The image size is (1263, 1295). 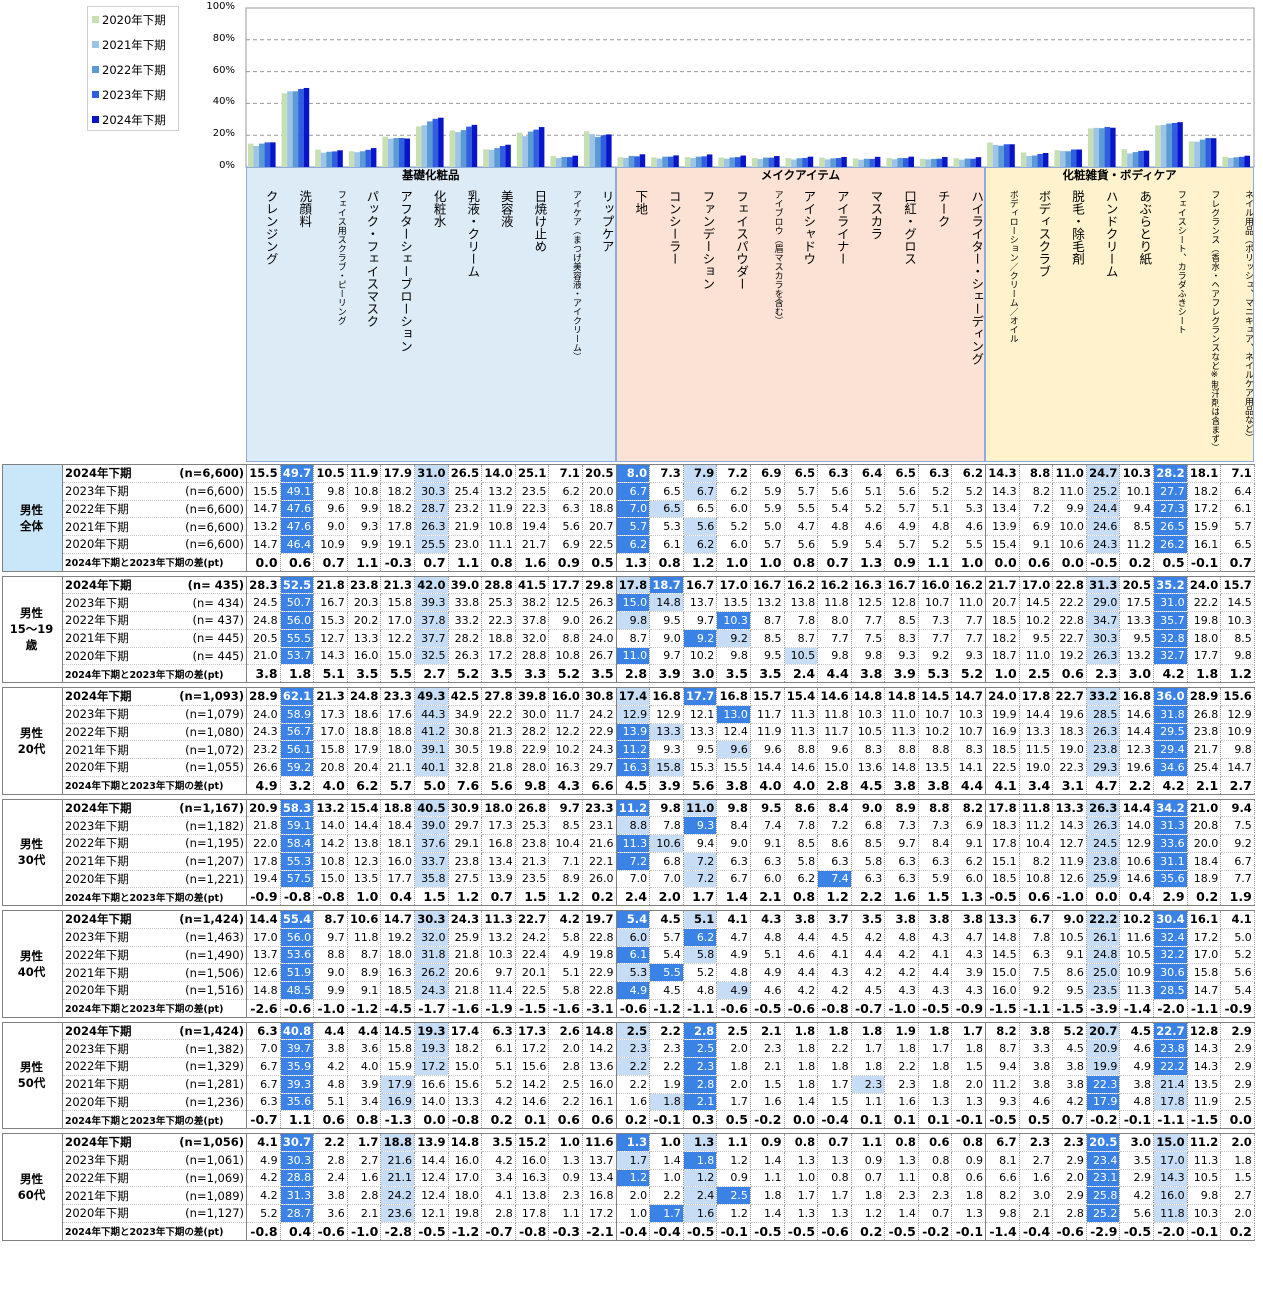 I want to click on value-cell: 50.7, so click(x=297, y=602).